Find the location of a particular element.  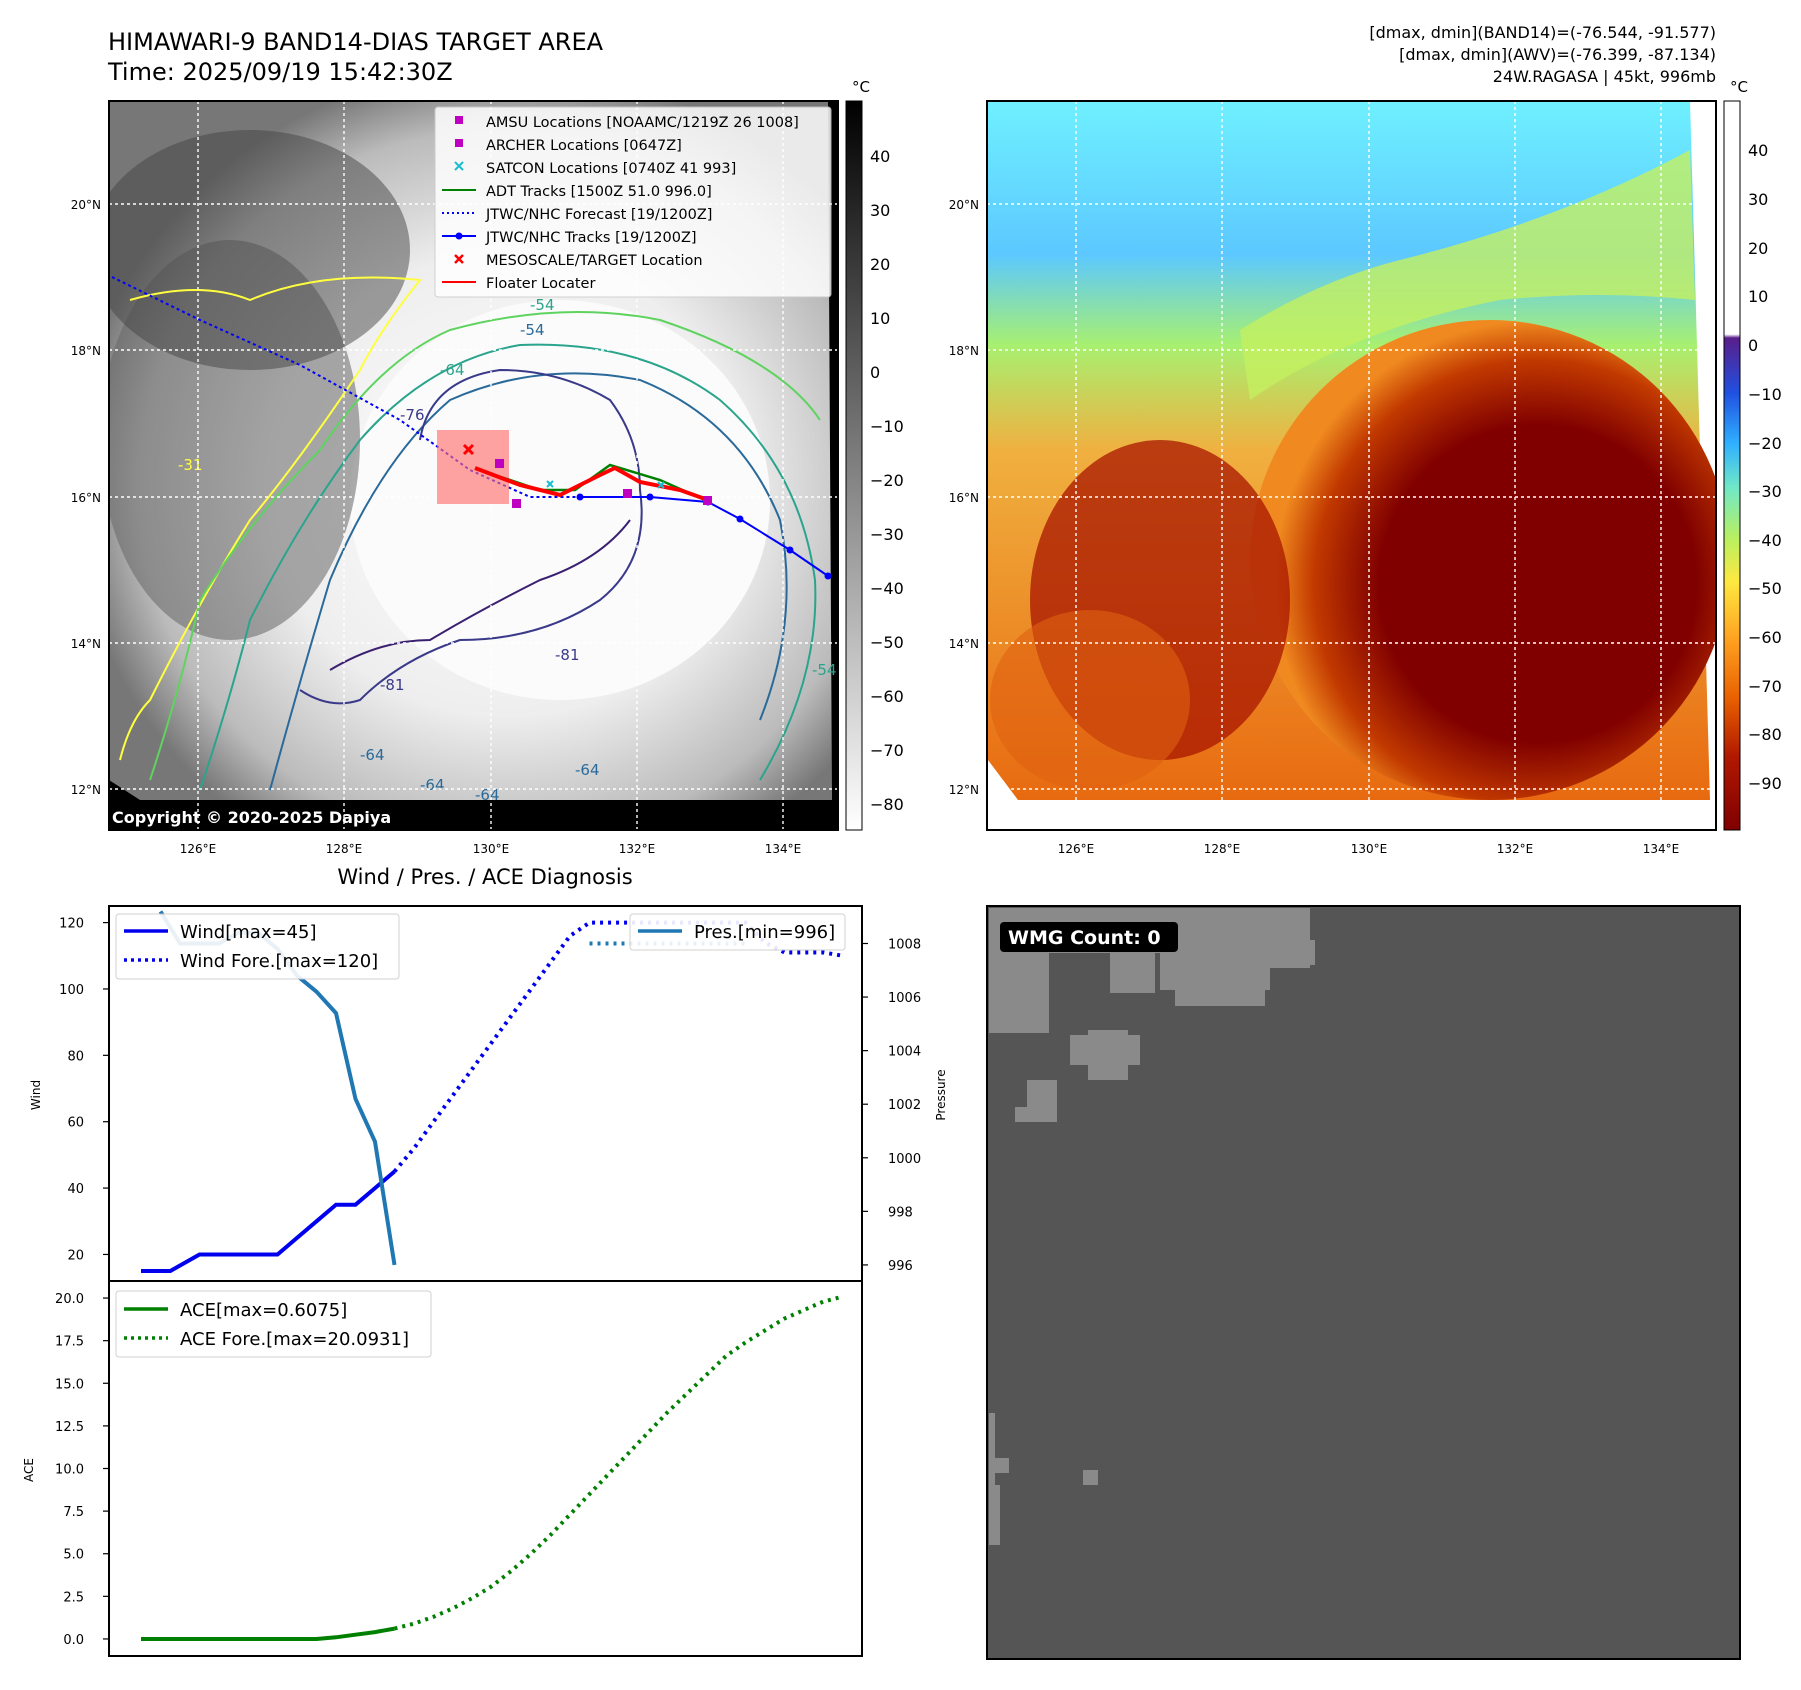

ace-ytick-label: 5.0 is located at coordinates (73, 1555).